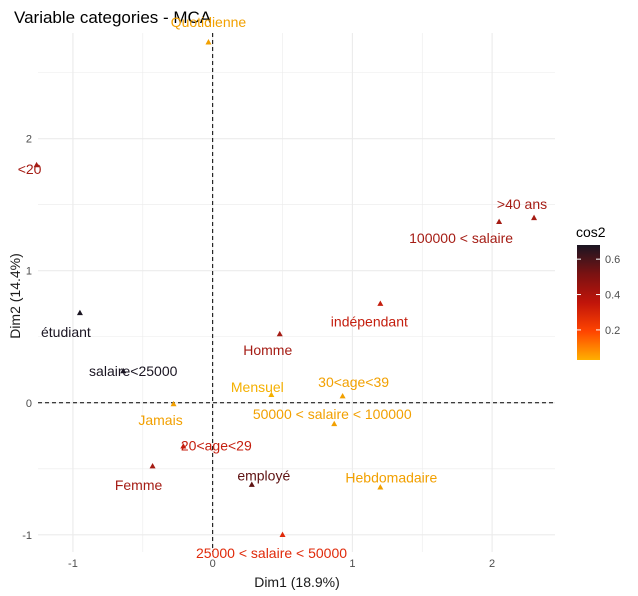 Image resolution: width=638 pixels, height=596 pixels. Describe the element at coordinates (352, 564) in the screenshot. I see `x-tick-label: 1` at that location.